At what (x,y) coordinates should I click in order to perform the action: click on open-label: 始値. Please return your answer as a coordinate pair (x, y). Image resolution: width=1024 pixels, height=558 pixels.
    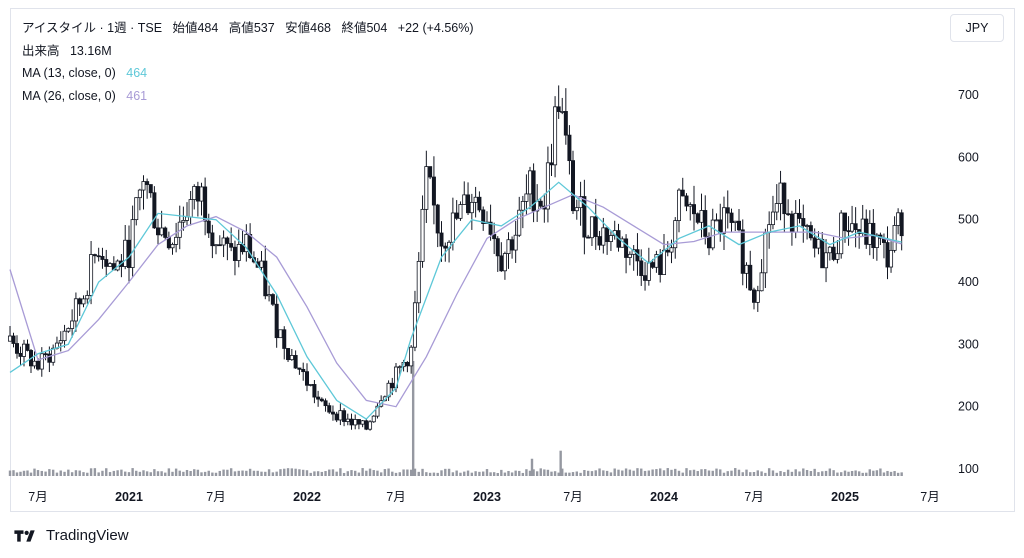
    Looking at the image, I should click on (185, 28).